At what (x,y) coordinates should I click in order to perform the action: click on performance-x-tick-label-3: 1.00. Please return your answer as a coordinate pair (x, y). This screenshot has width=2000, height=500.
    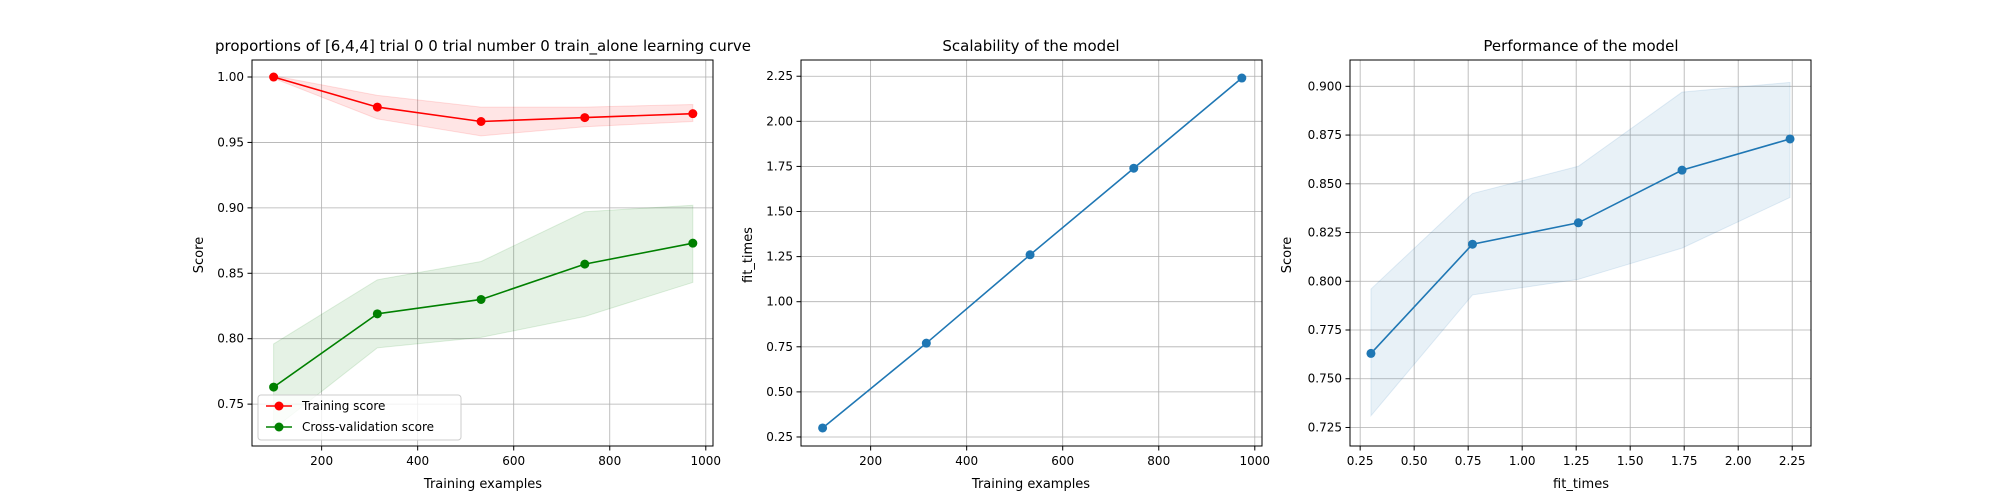
    Looking at the image, I should click on (1522, 461).